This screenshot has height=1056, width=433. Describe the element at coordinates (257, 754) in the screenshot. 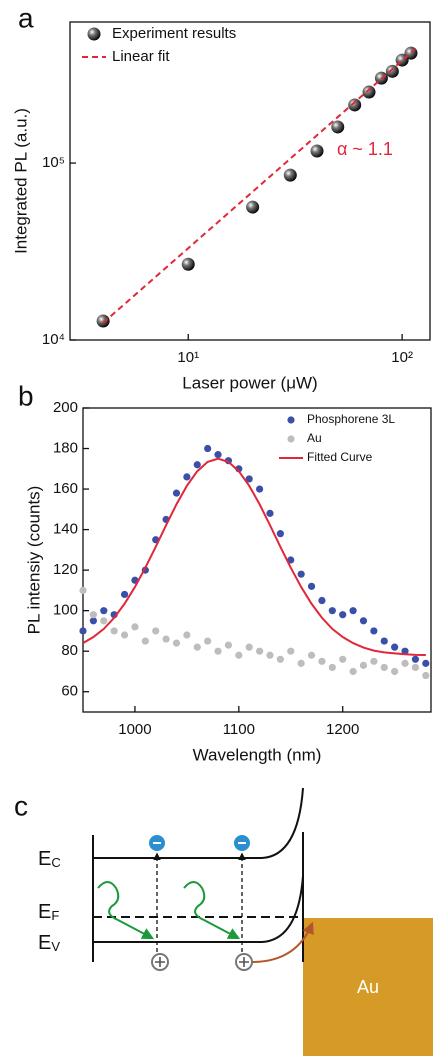

I see `x-axis-label: Wavelength (nm)` at that location.